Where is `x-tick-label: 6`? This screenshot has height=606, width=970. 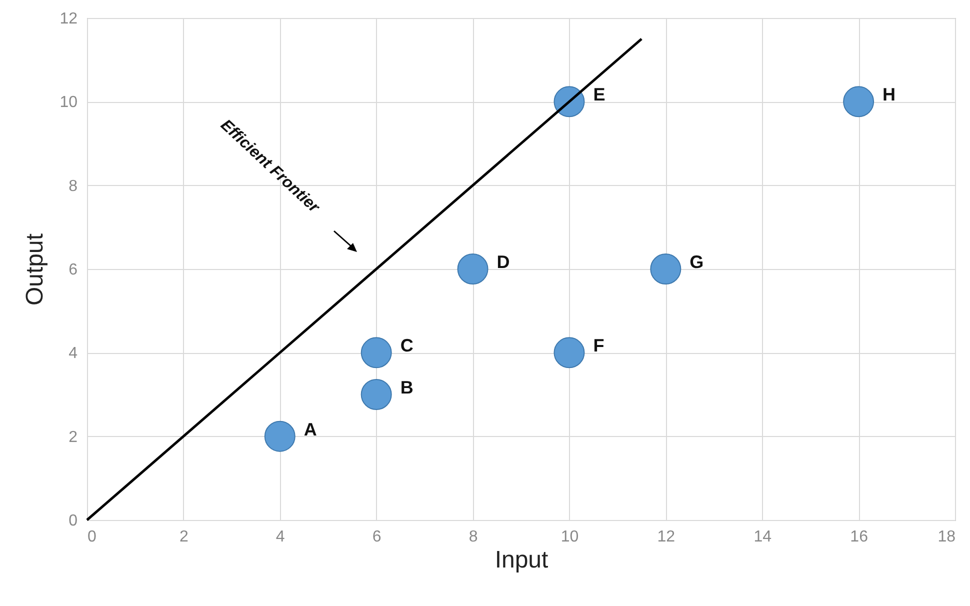 x-tick-label: 6 is located at coordinates (377, 537).